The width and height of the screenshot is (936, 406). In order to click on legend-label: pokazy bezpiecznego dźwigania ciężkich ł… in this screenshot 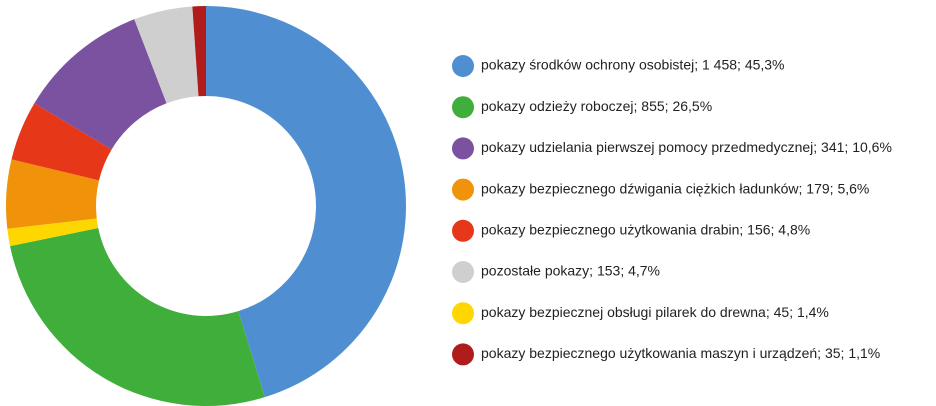, I will do `click(675, 188)`.